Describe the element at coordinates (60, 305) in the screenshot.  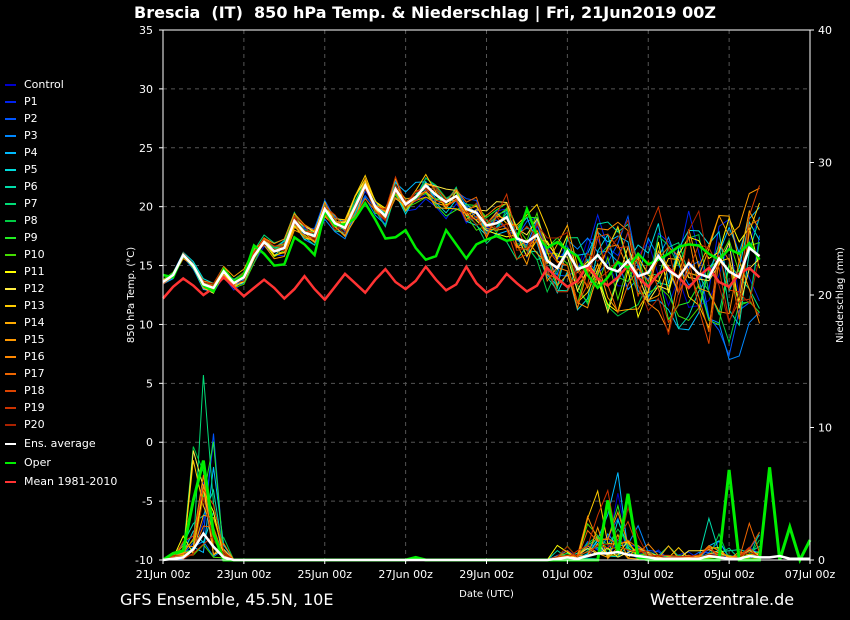
I see `legend-item: P13` at that location.